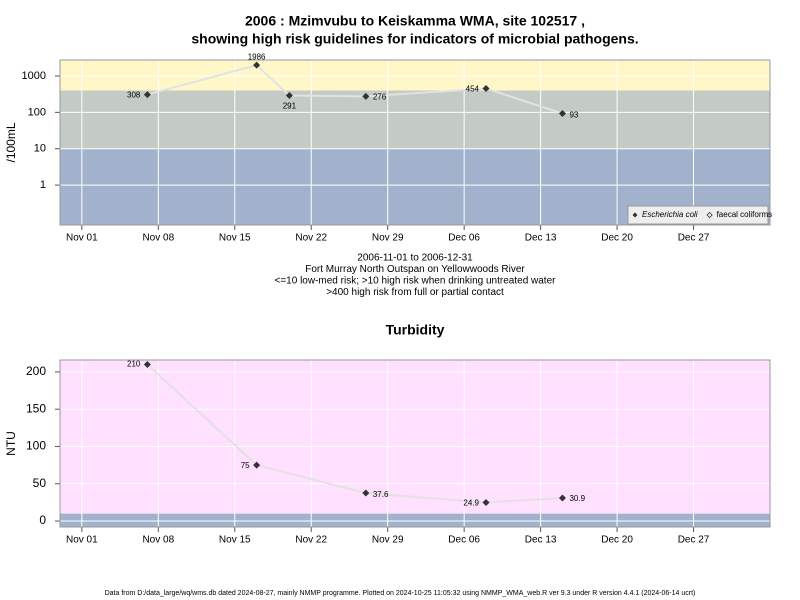  Describe the element at coordinates (42, 520) in the screenshot. I see `y-tick-label: 0` at that location.